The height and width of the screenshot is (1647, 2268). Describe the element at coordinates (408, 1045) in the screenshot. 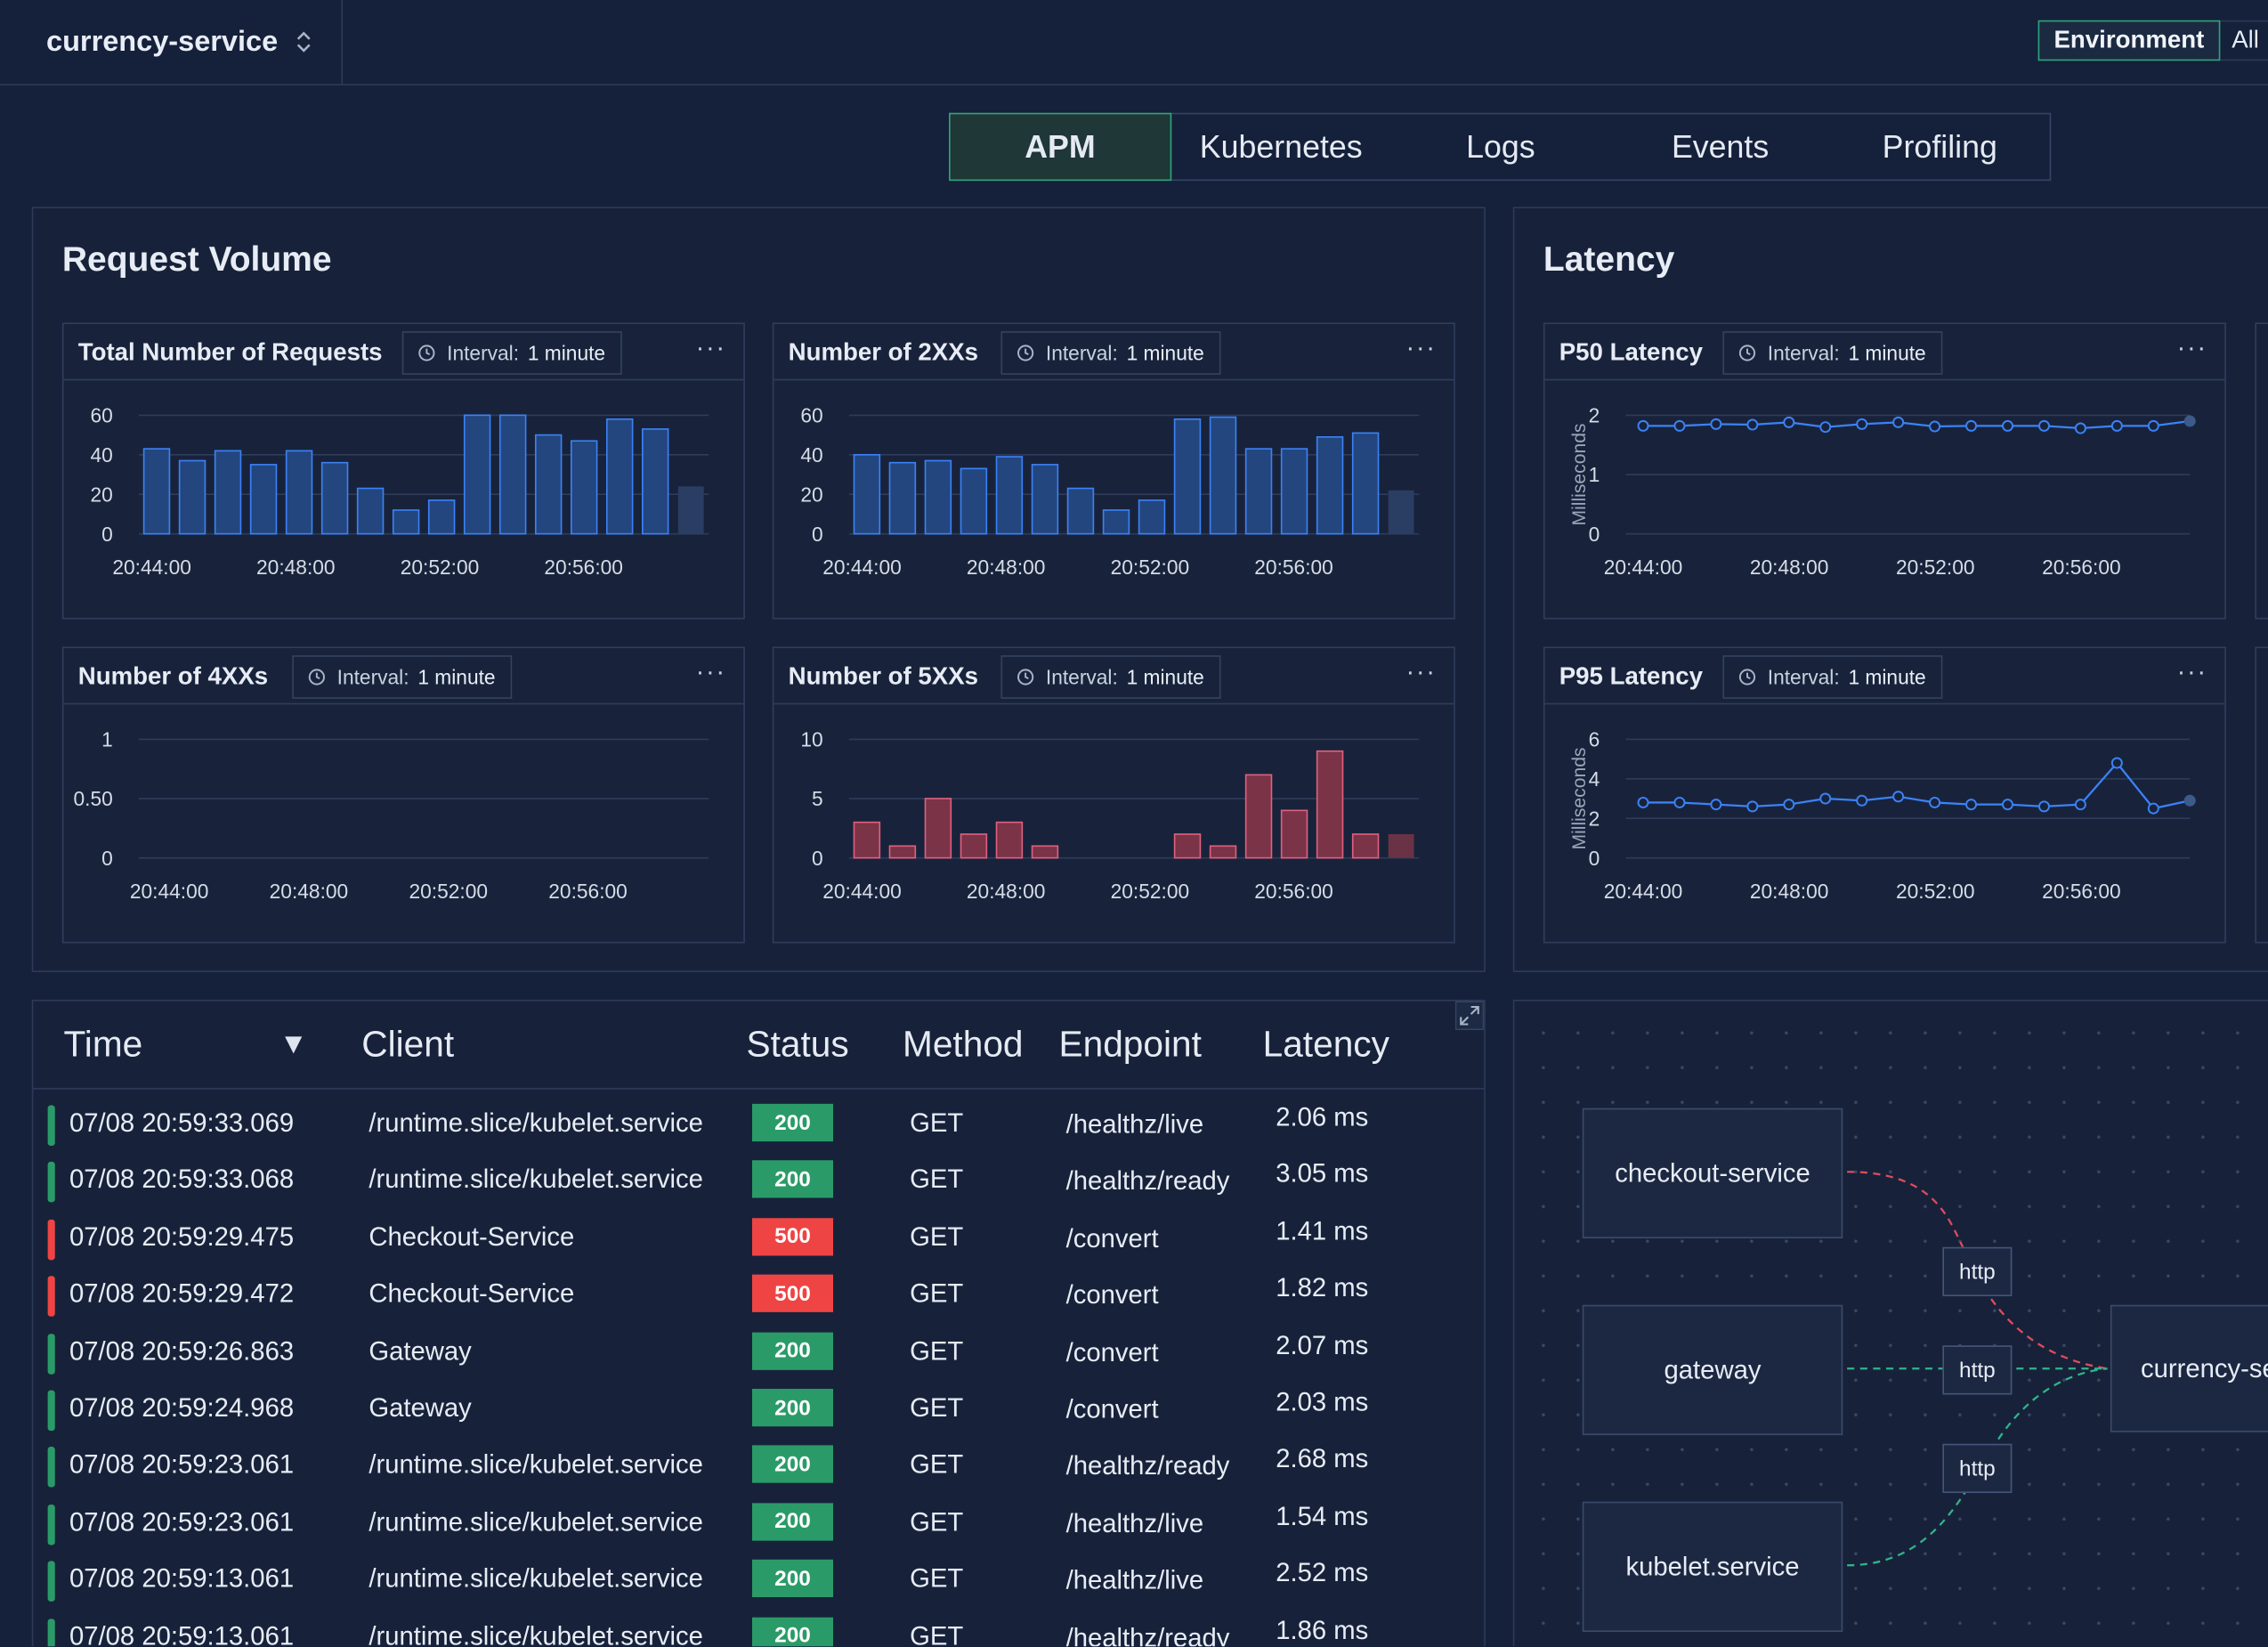

I see `column-client: Client` at that location.